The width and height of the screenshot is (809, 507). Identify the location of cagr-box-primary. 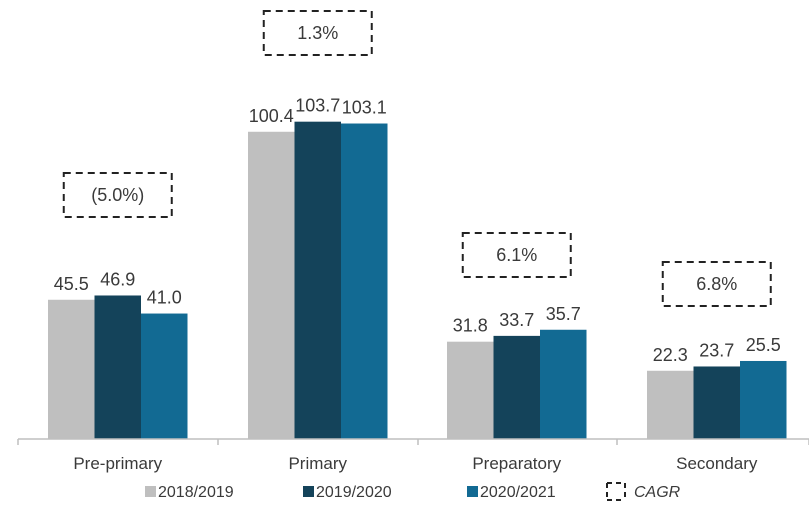
(317, 33).